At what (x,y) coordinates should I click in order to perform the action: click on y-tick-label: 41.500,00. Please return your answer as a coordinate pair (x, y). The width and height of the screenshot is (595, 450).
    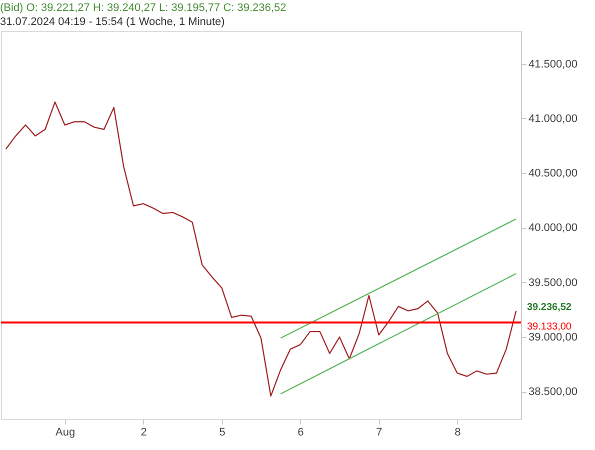
    Looking at the image, I should click on (553, 64).